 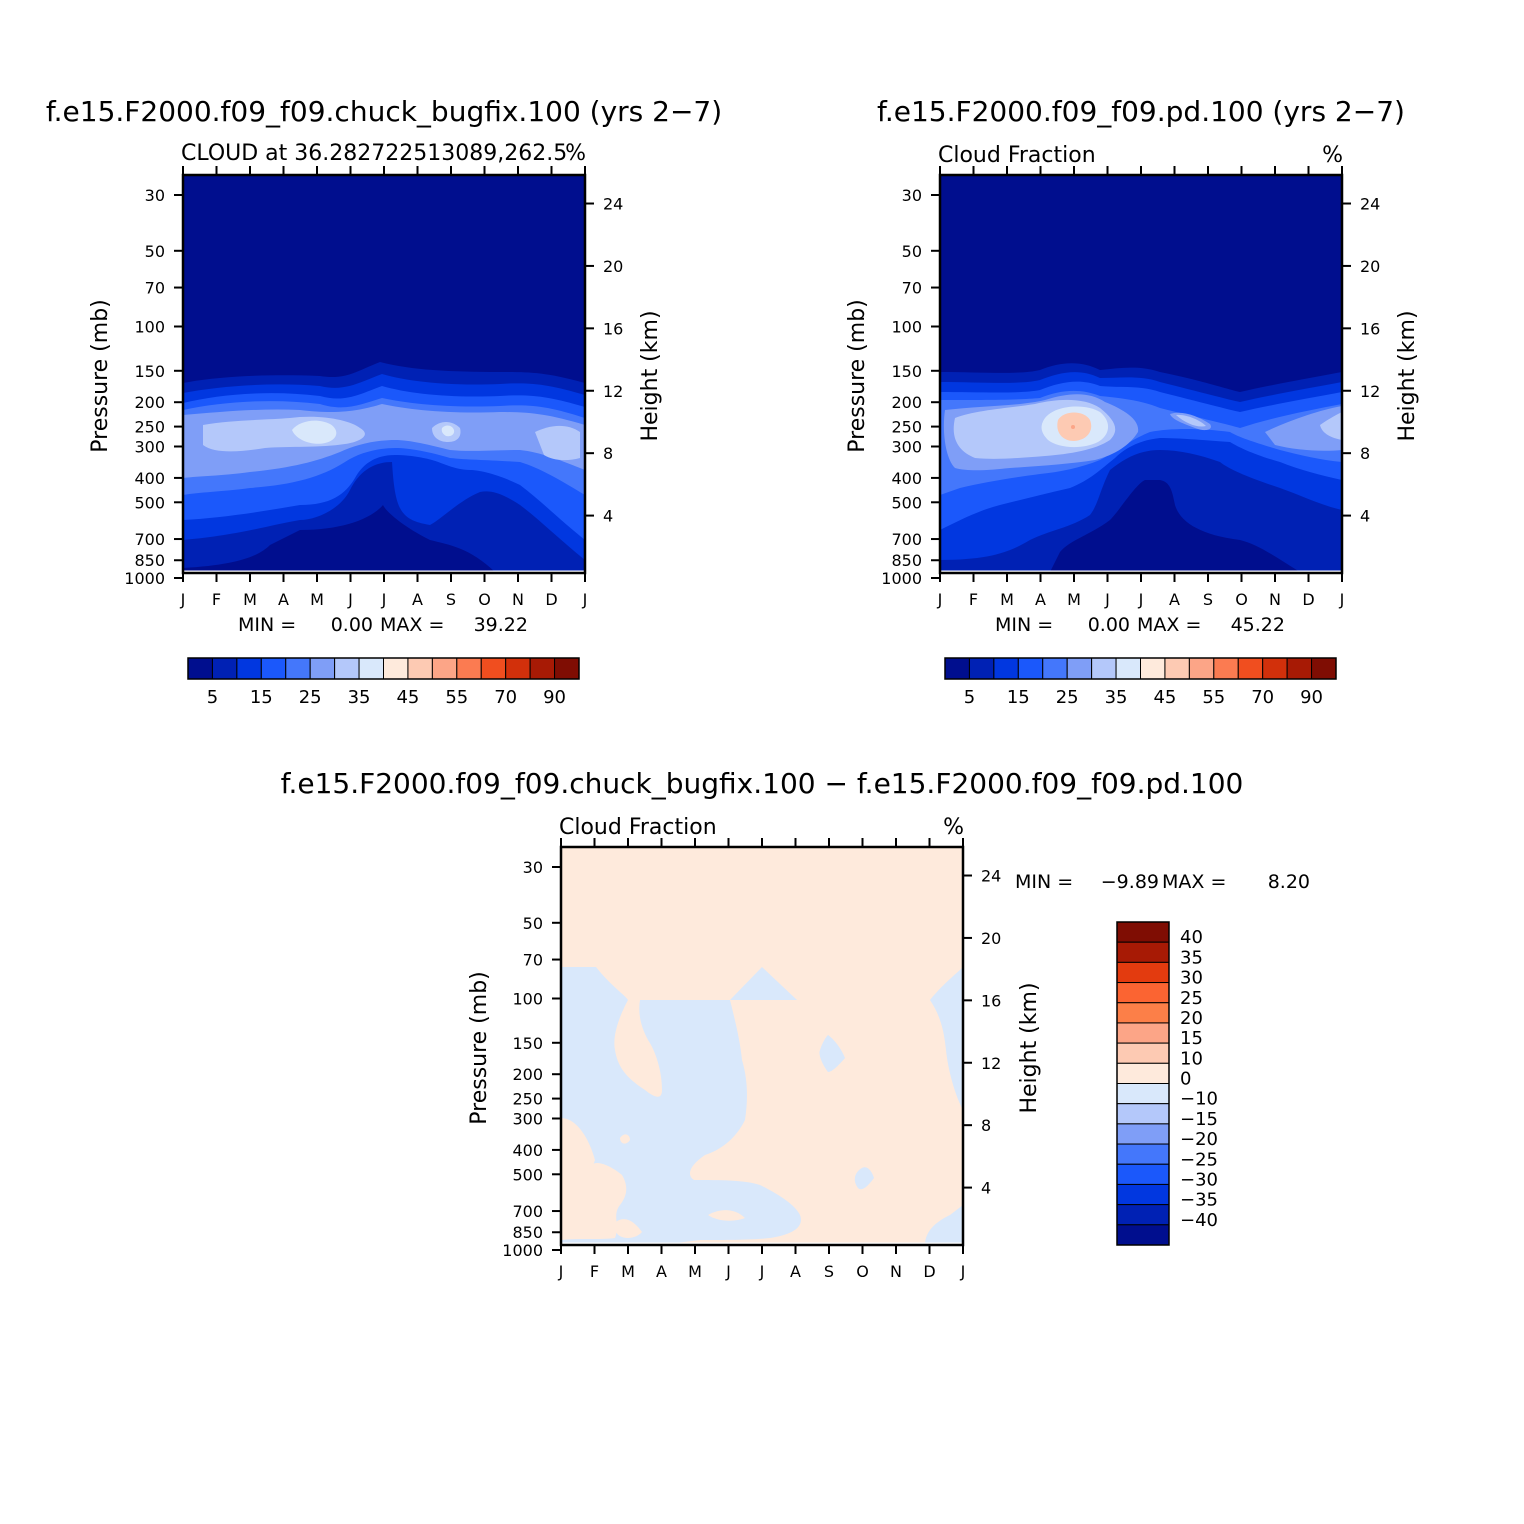 I want to click on x-tick-label: D, so click(x=1308, y=599).